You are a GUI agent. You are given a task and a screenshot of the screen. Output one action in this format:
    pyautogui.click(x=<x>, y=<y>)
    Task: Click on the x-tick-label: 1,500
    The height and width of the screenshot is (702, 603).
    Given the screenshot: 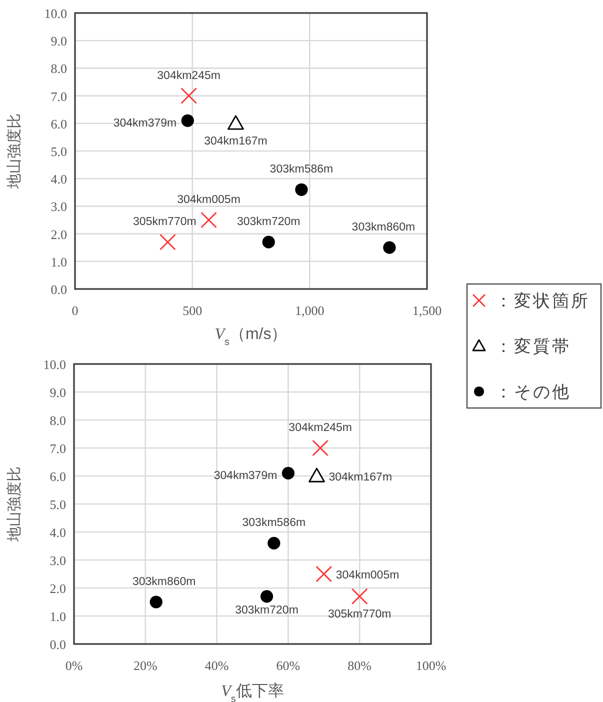 What is the action you would take?
    pyautogui.click(x=427, y=310)
    